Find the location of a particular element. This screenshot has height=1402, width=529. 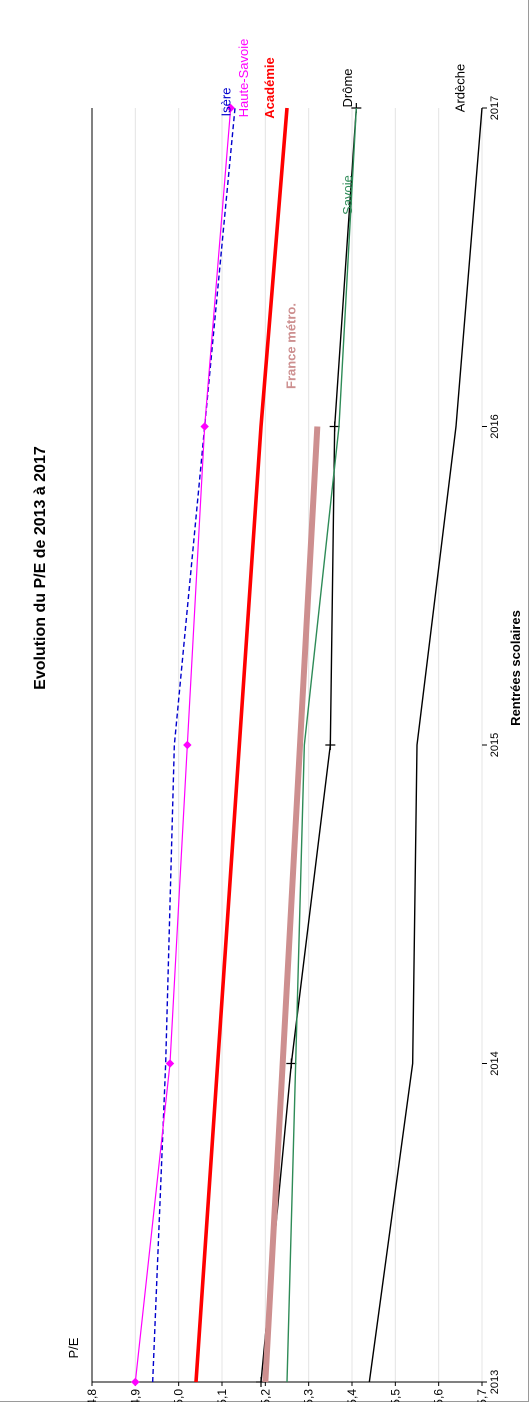

value-tick-label: 4,8 is located at coordinates (92, 1395).